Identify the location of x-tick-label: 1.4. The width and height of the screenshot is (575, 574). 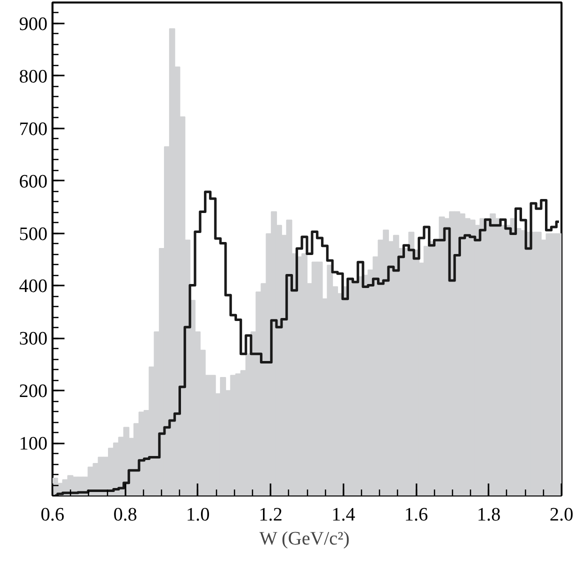
(343, 515).